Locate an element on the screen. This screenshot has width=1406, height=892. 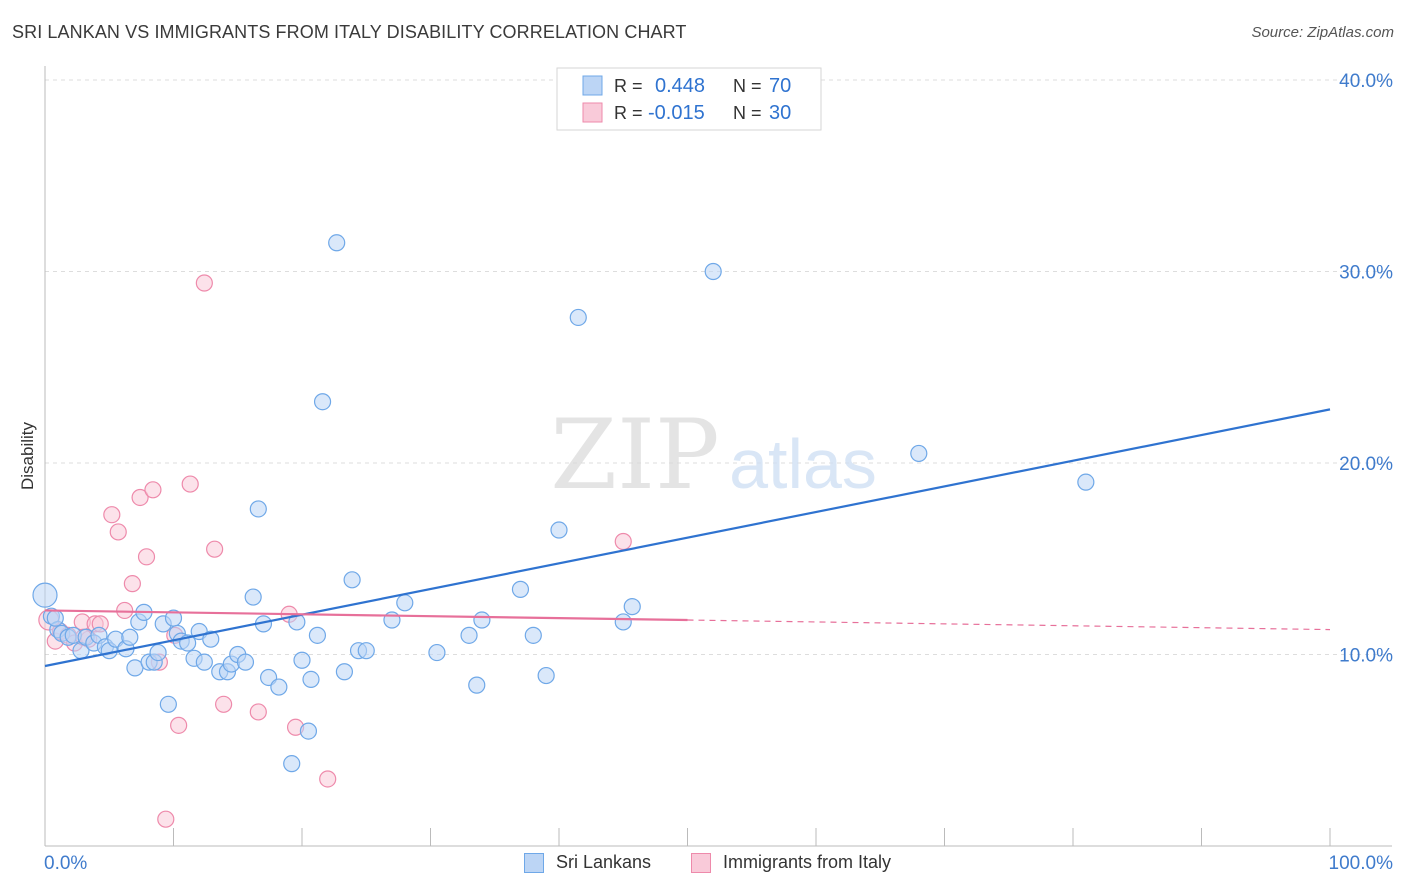
legend-blue-n-label: N = is located at coordinates (747, 86).